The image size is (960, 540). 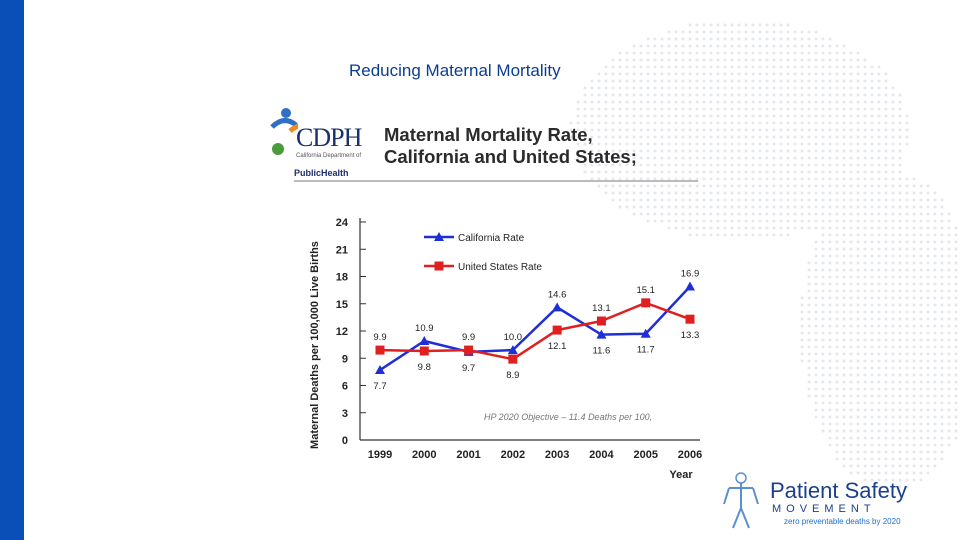 What do you see at coordinates (468, 368) in the screenshot?
I see `data-label: 9.7` at bounding box center [468, 368].